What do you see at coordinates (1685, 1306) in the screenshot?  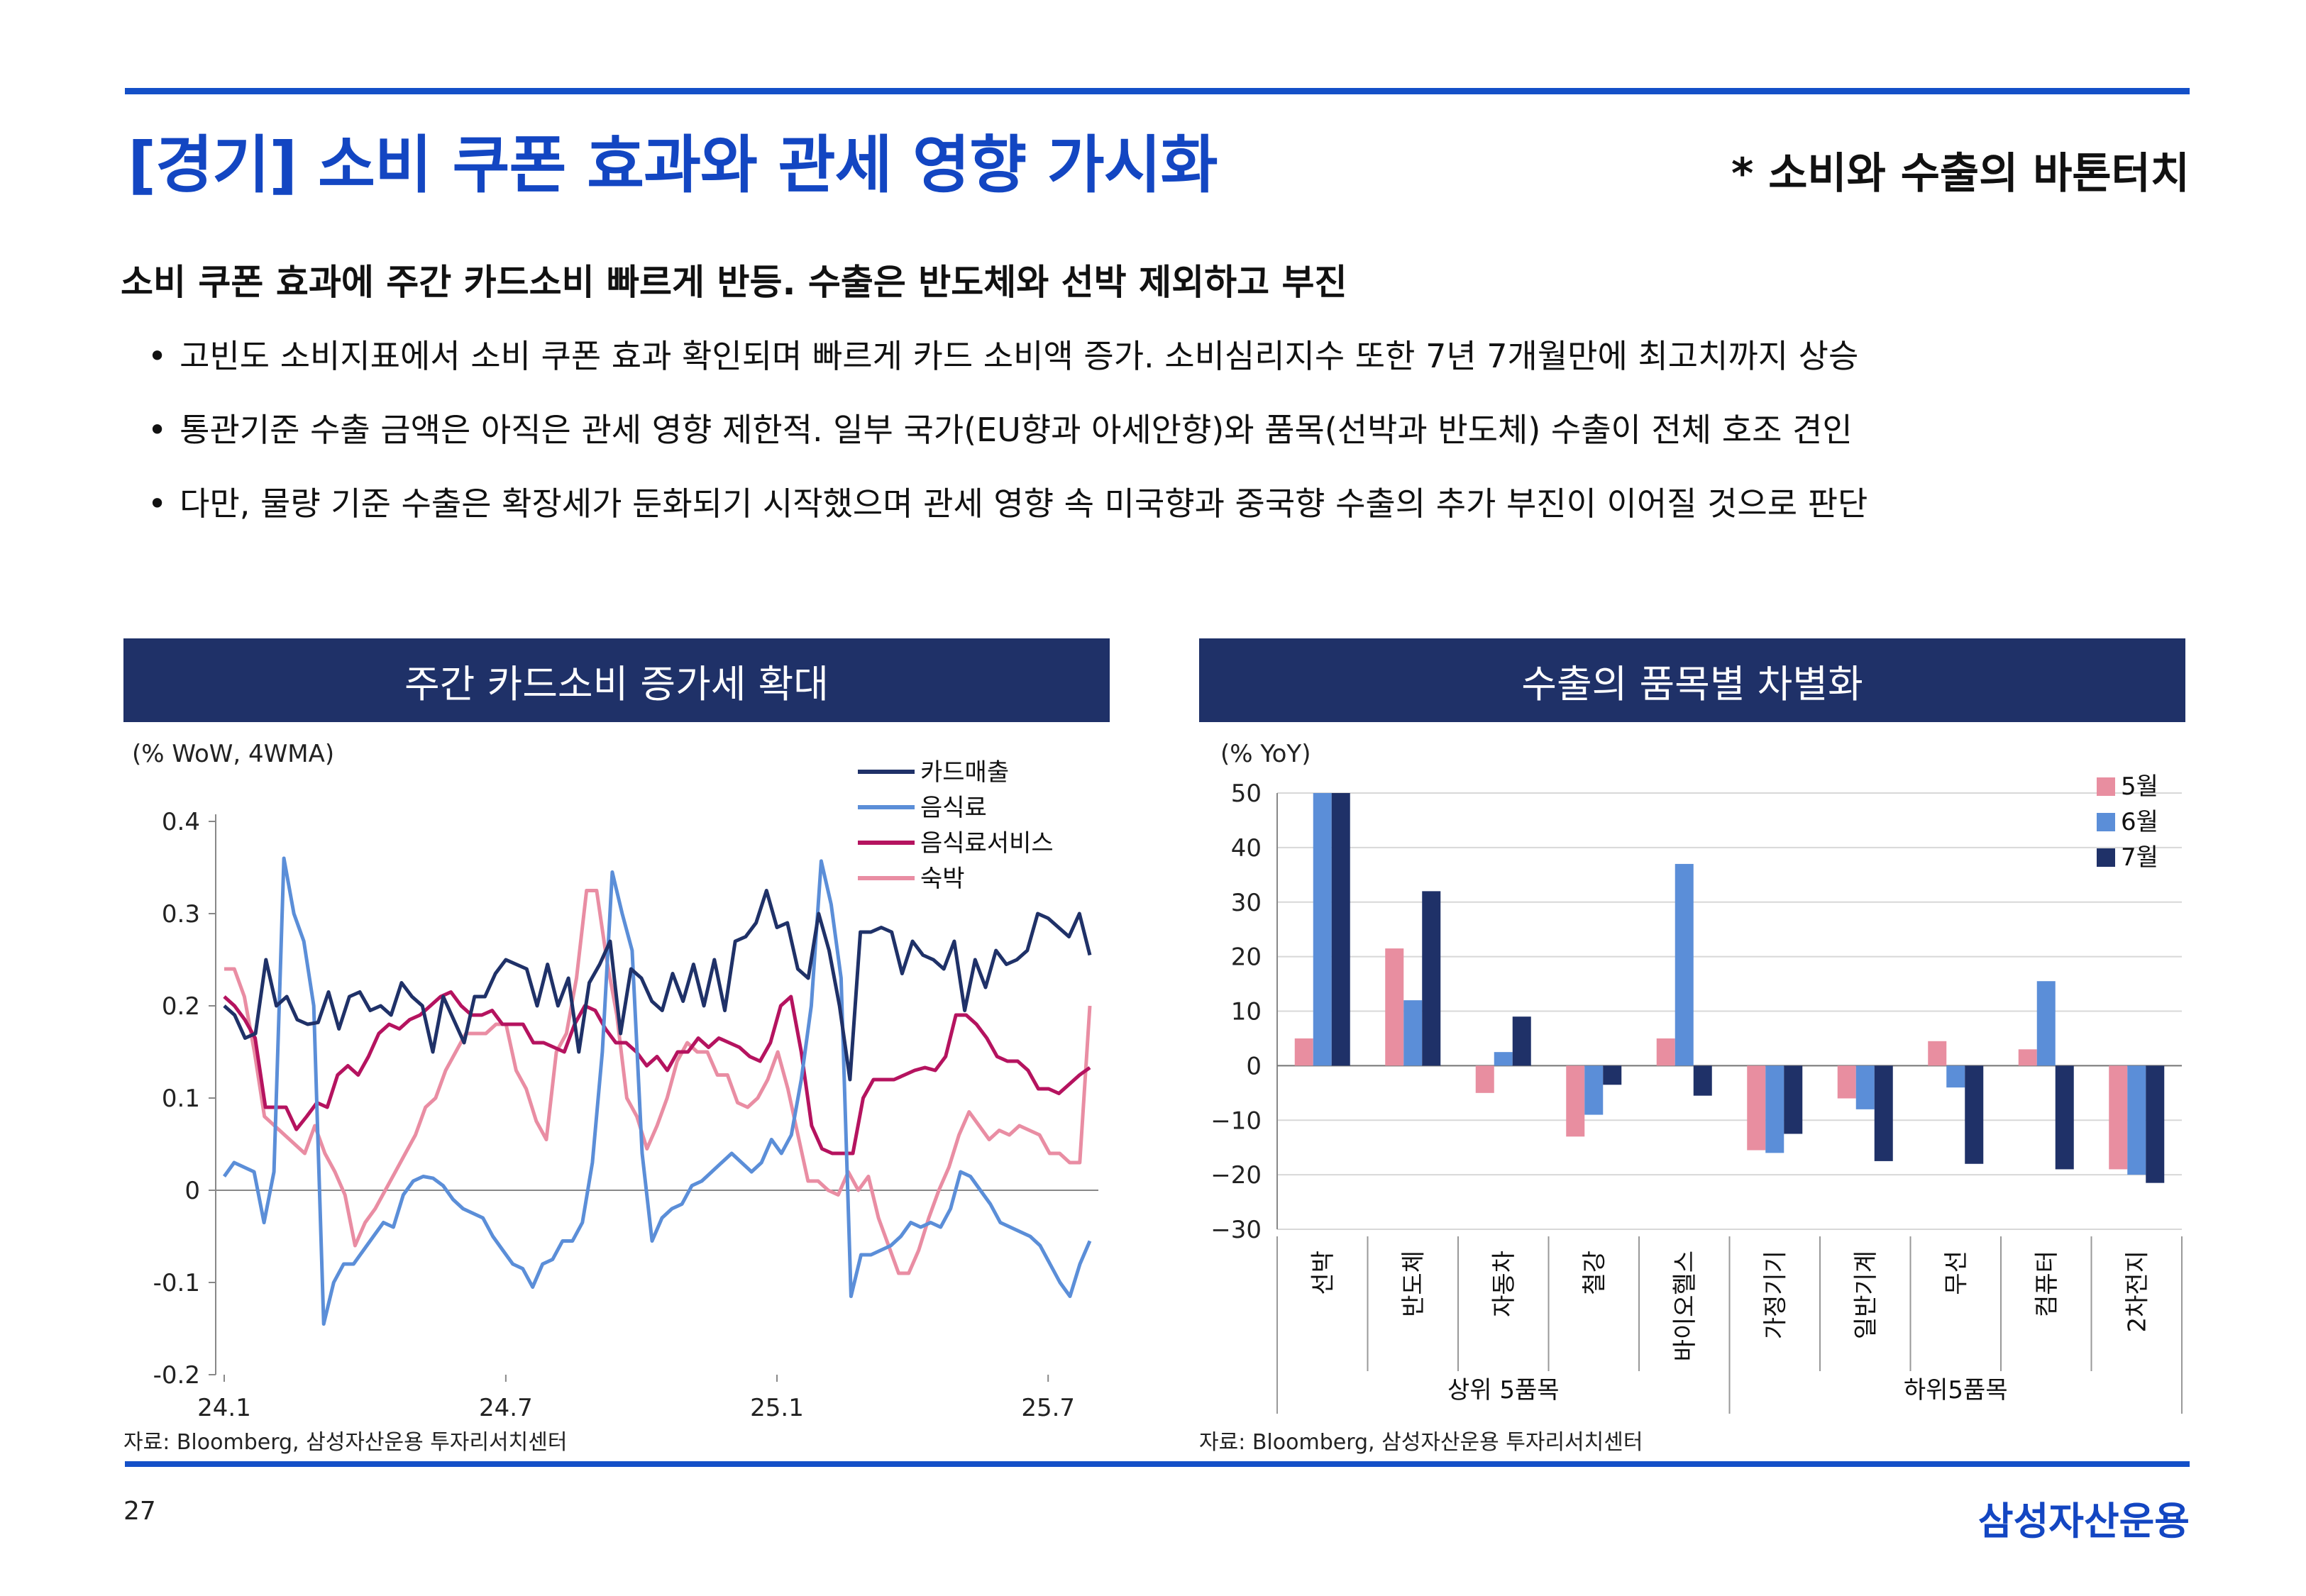 I see `category-label: 바이오헬스` at bounding box center [1685, 1306].